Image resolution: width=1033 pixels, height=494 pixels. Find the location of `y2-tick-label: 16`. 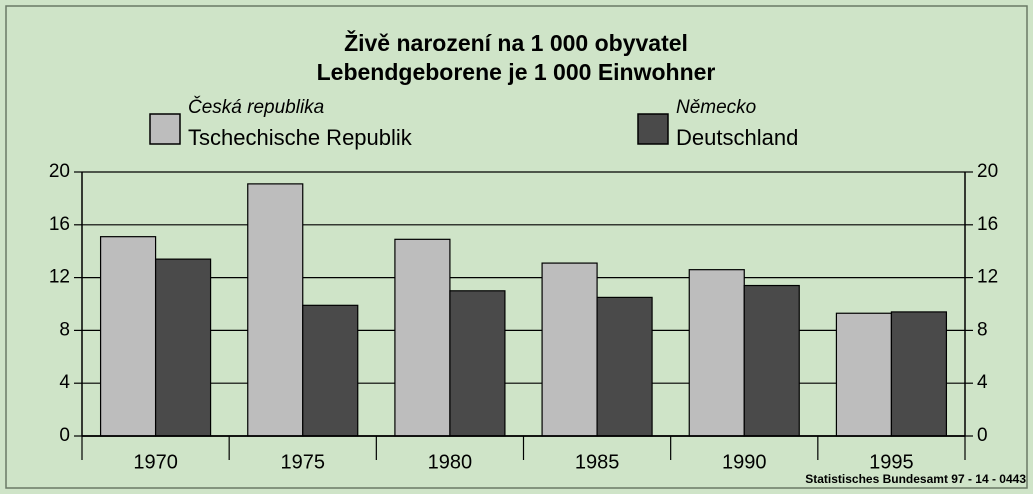

y2-tick-label: 16 is located at coordinates (987, 224).